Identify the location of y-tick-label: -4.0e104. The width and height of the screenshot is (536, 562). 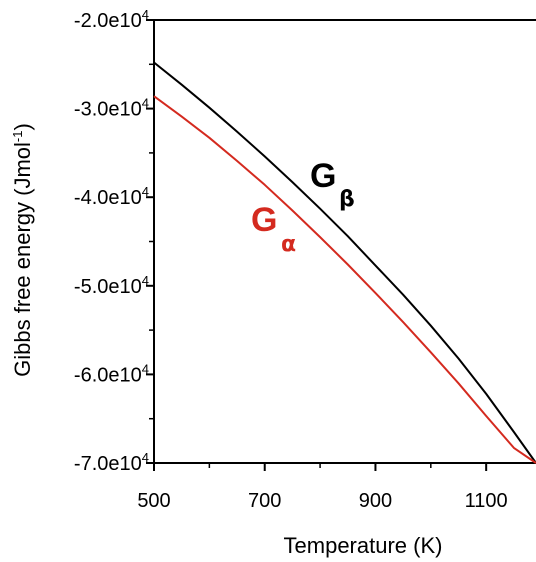
(111, 196).